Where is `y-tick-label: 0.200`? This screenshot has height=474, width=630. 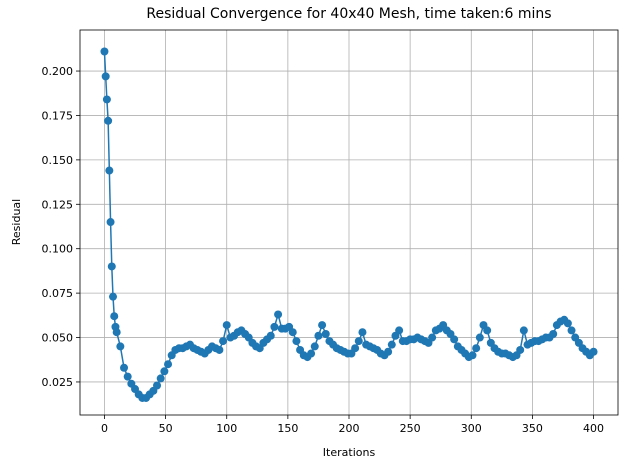 y-tick-label: 0.200 is located at coordinates (58, 71).